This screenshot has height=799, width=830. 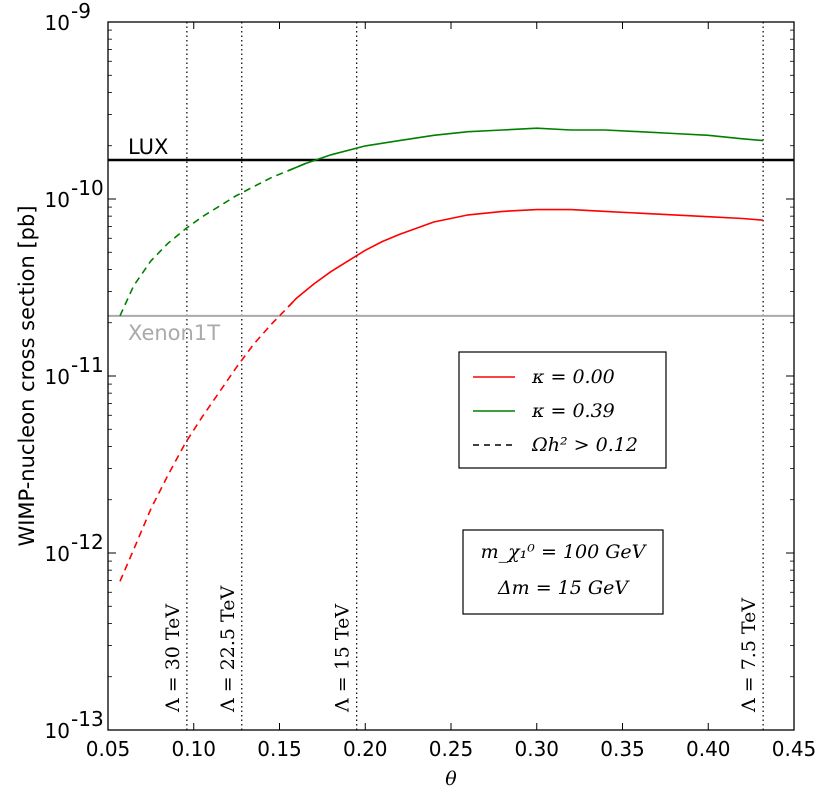 What do you see at coordinates (794, 749) in the screenshot?
I see `x-tick-label-8: 0.45` at bounding box center [794, 749].